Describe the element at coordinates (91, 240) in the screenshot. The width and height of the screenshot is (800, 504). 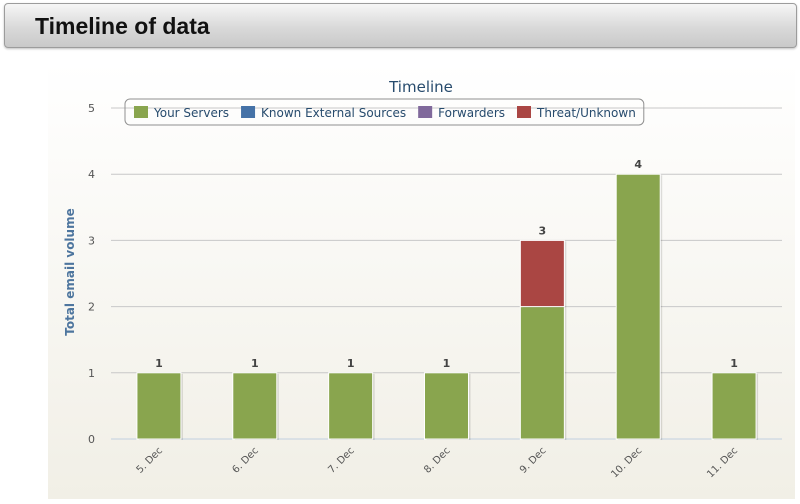
I see `y-tick-label: 3` at that location.